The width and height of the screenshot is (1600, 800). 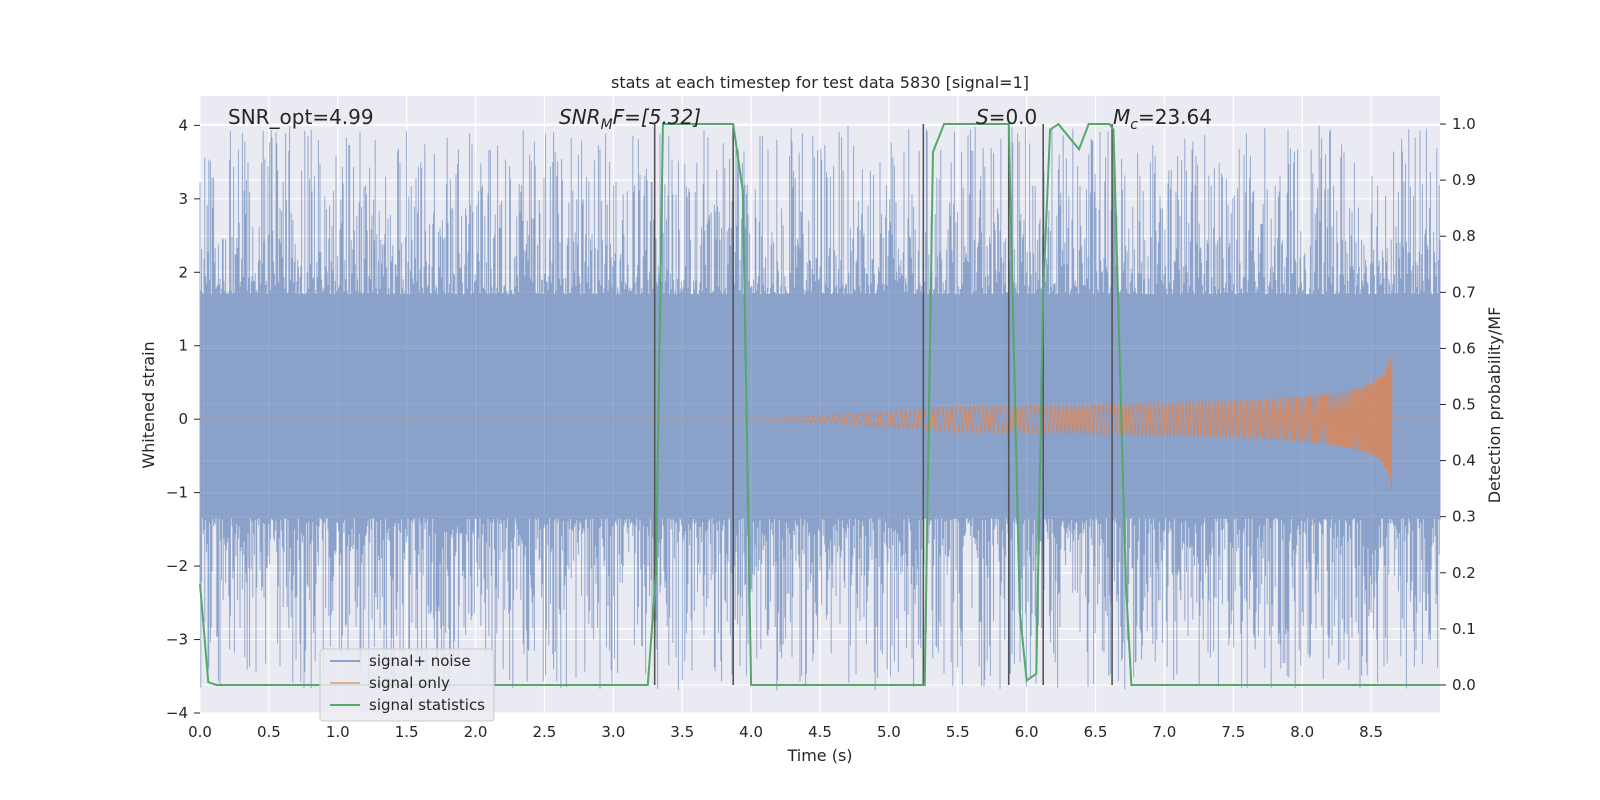 I want to click on mc-value: =23.64, so click(x=1175, y=117).